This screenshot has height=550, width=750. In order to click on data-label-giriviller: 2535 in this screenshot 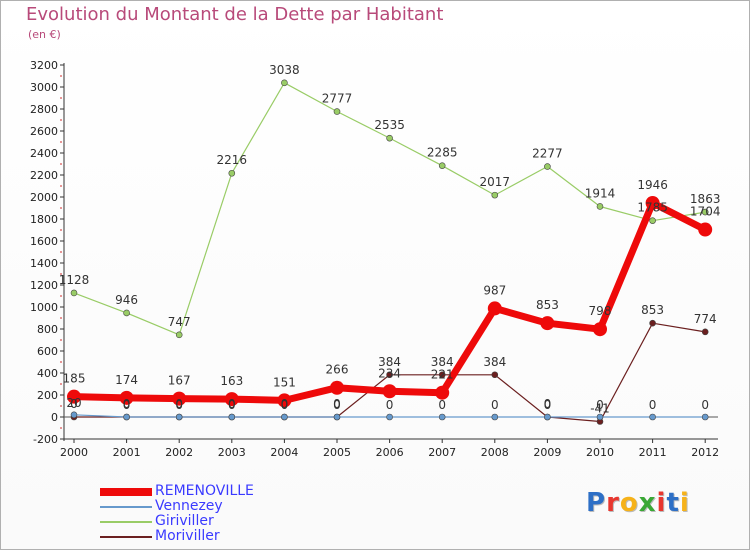, I will do `click(389, 125)`.